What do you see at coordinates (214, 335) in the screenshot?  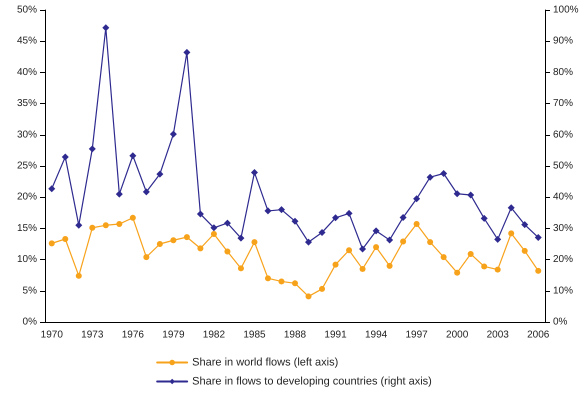 I see `x-tick-label: 1982` at bounding box center [214, 335].